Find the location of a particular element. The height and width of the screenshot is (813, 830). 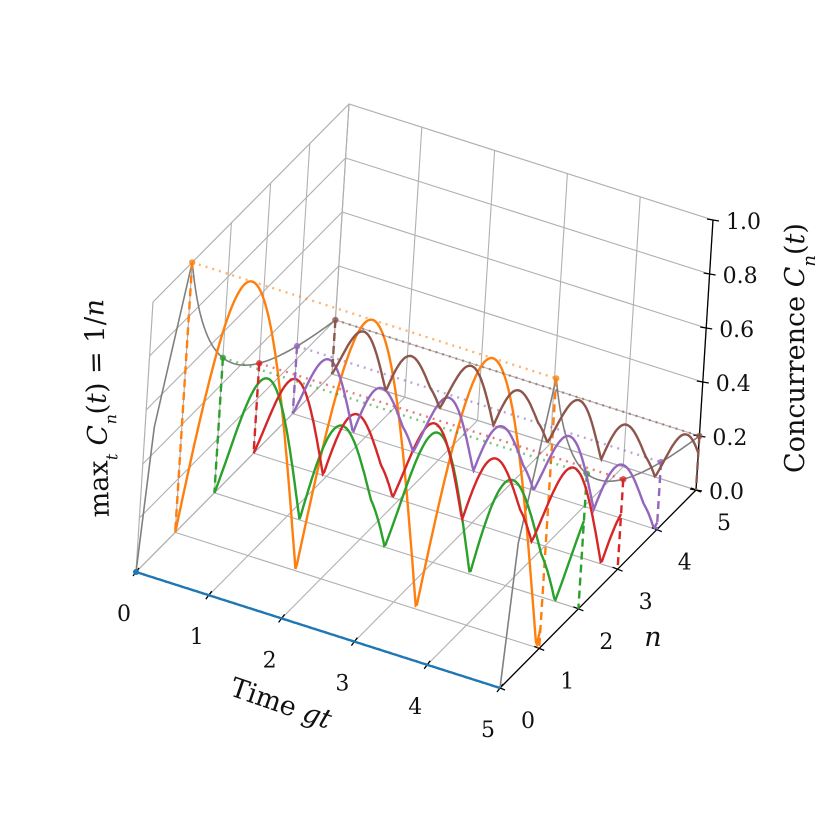

series-drop-start-n2 is located at coordinates (219, 425).